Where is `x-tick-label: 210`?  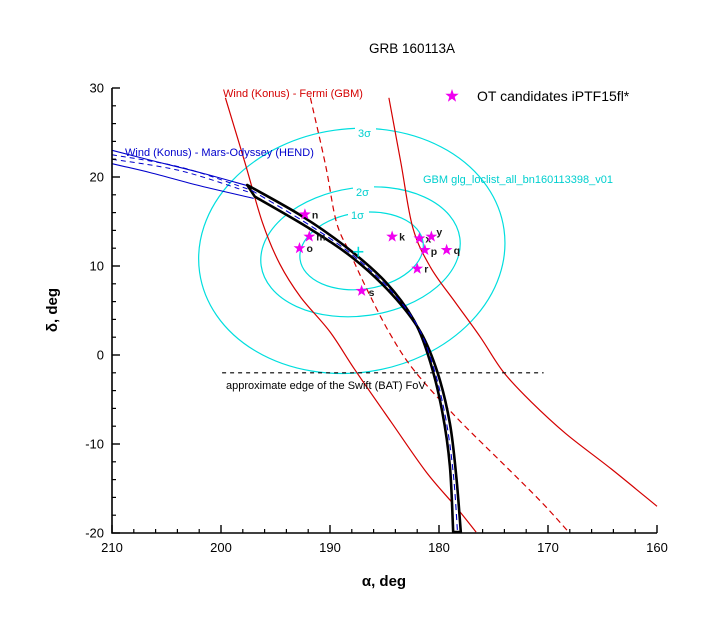 x-tick-label: 210 is located at coordinates (112, 547).